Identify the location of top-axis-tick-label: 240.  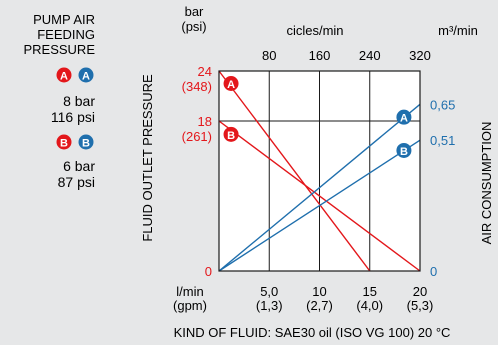
(370, 55).